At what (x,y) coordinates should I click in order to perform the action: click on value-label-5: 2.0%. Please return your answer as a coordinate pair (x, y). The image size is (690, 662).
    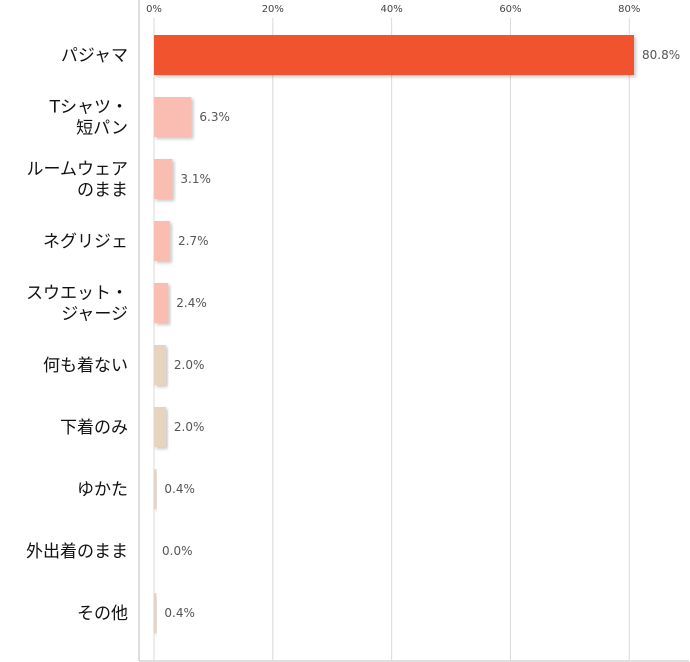
    Looking at the image, I should click on (189, 365).